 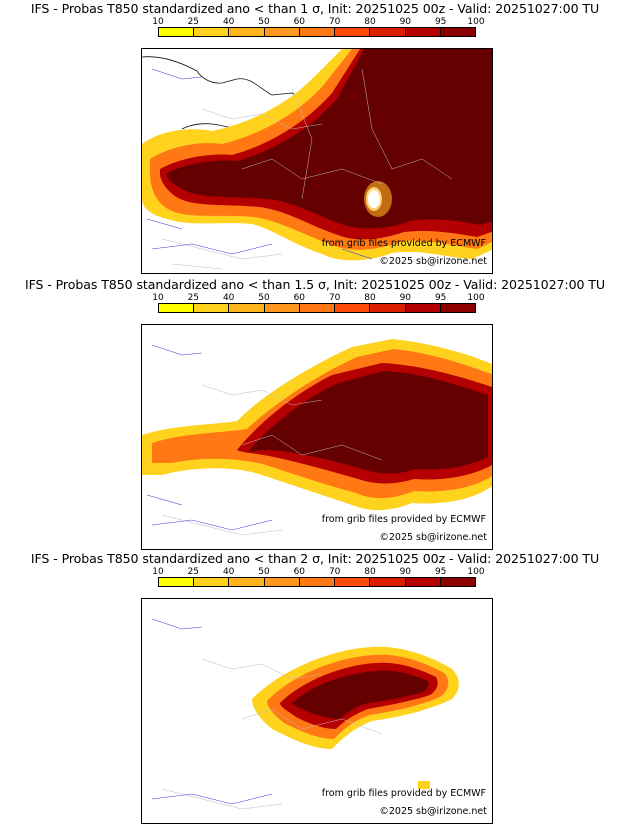 What do you see at coordinates (424, 785) in the screenshot?
I see `probability-spot` at bounding box center [424, 785].